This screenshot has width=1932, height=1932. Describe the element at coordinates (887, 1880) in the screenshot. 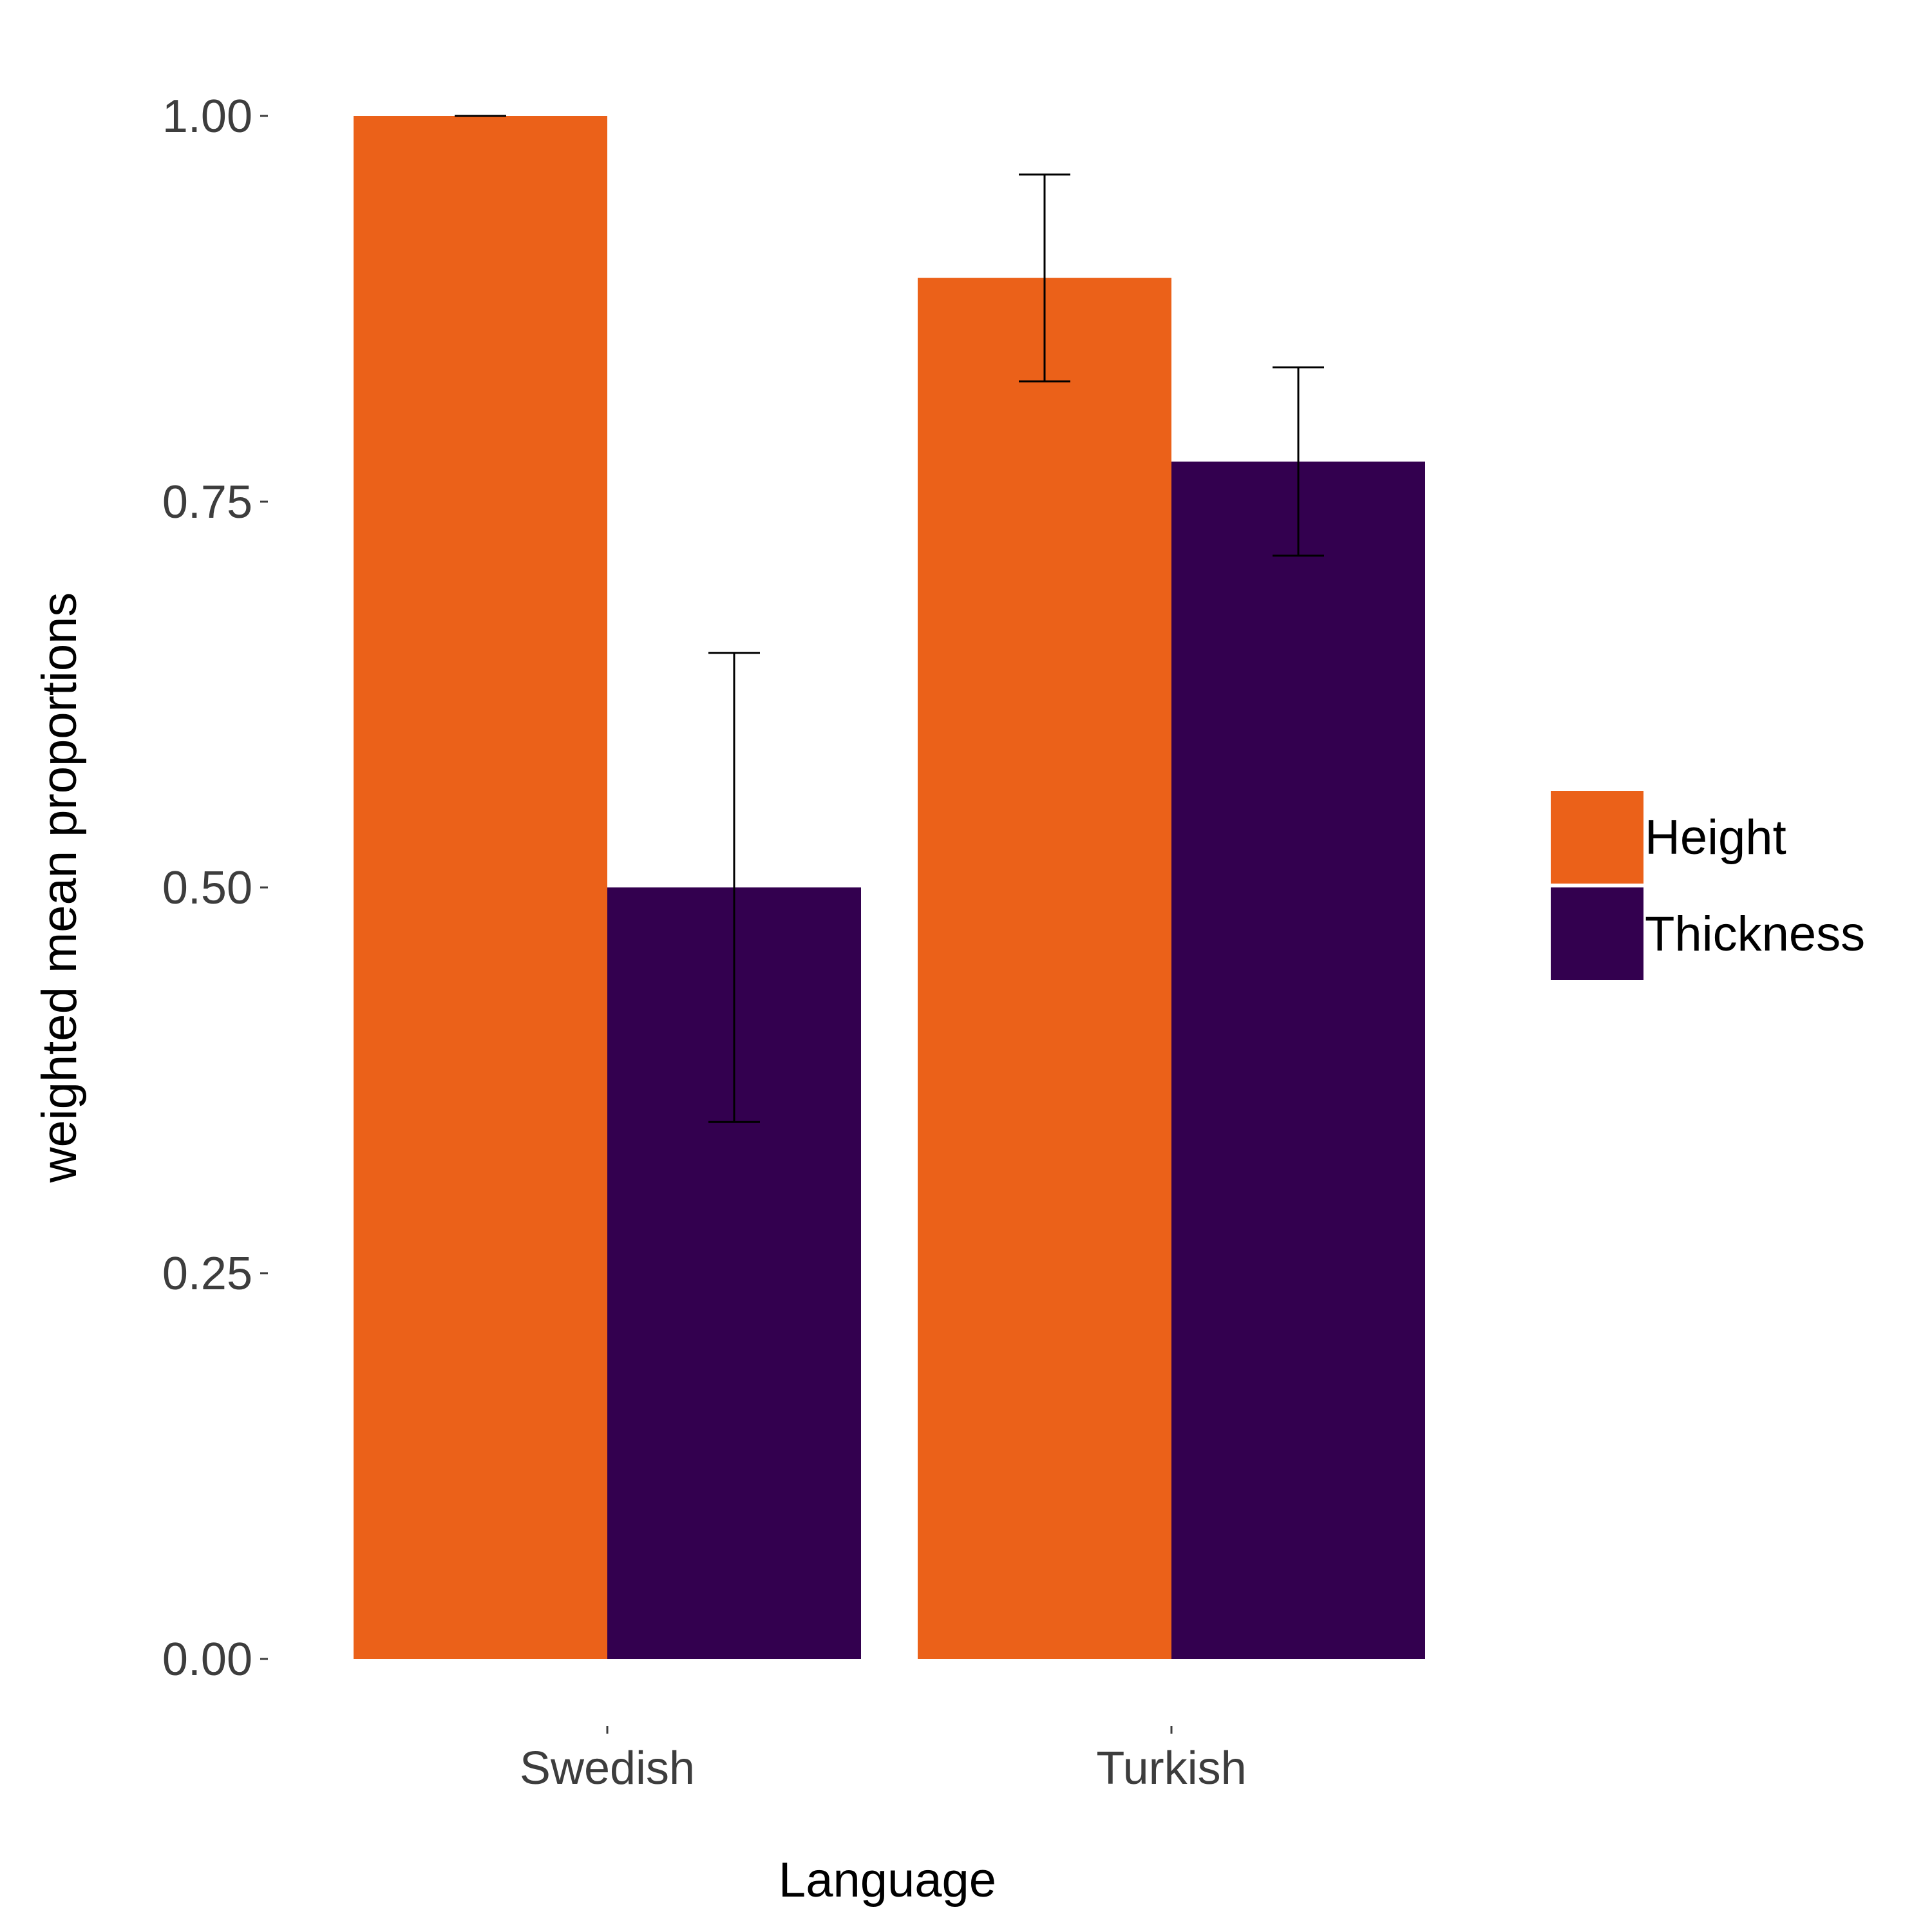

I see `x-axis-title: Language` at that location.